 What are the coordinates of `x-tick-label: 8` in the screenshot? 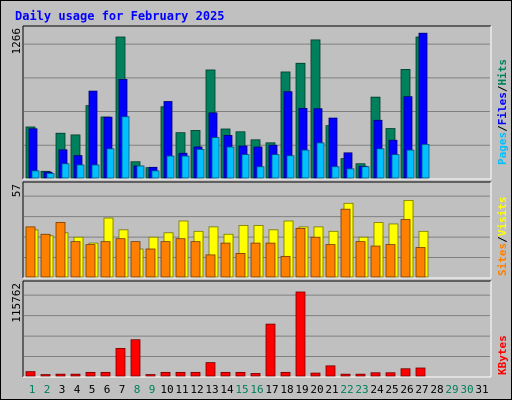 It's located at (137, 389).